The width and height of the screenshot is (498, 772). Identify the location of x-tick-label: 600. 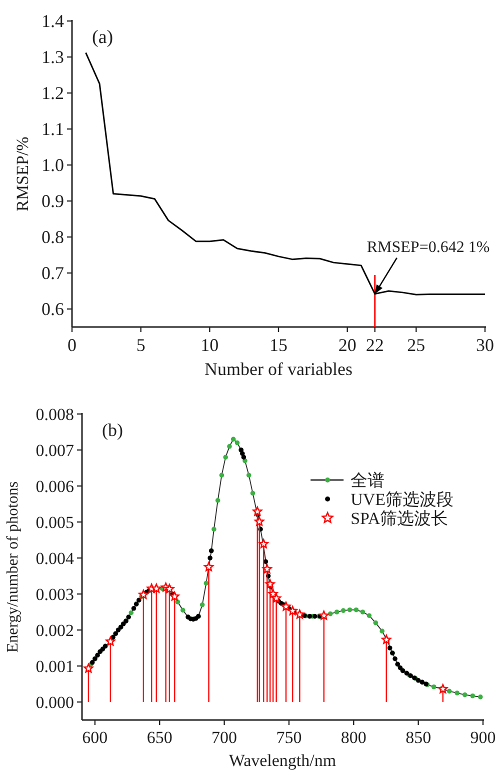
(95, 737).